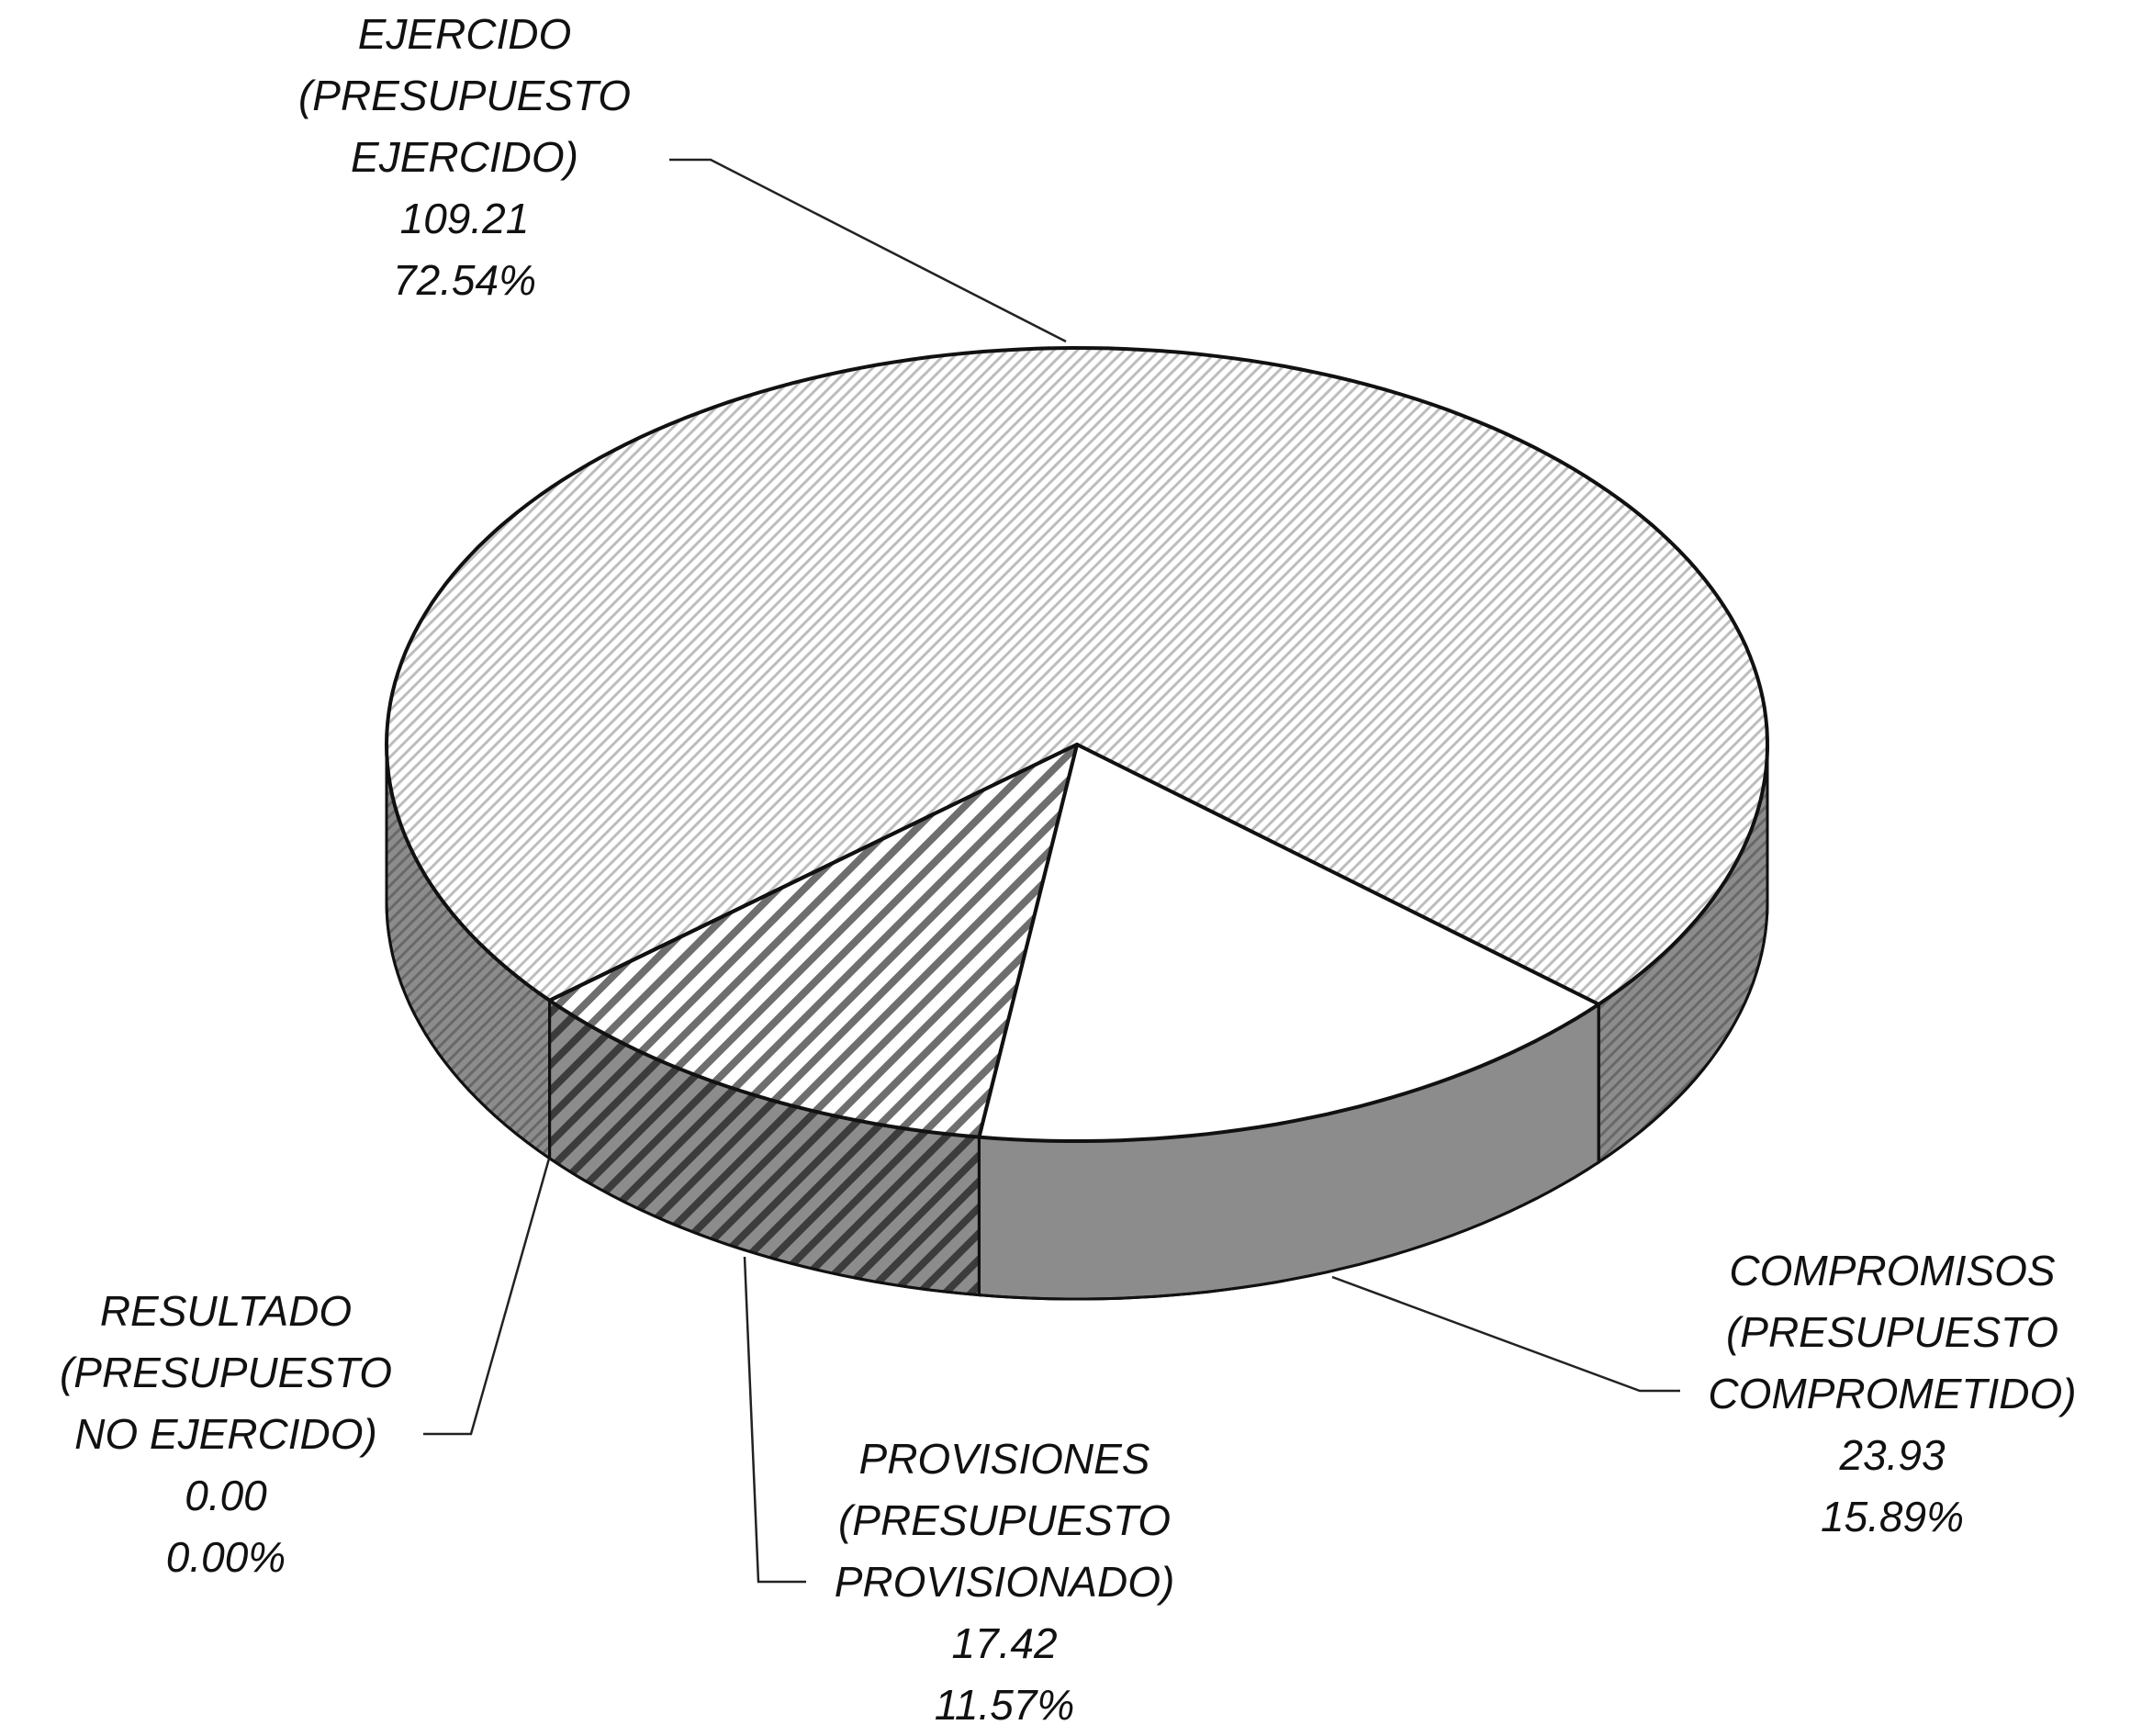 This screenshot has height=1736, width=2142. What do you see at coordinates (465, 34) in the screenshot?
I see `label-line: EJERCIDO` at bounding box center [465, 34].